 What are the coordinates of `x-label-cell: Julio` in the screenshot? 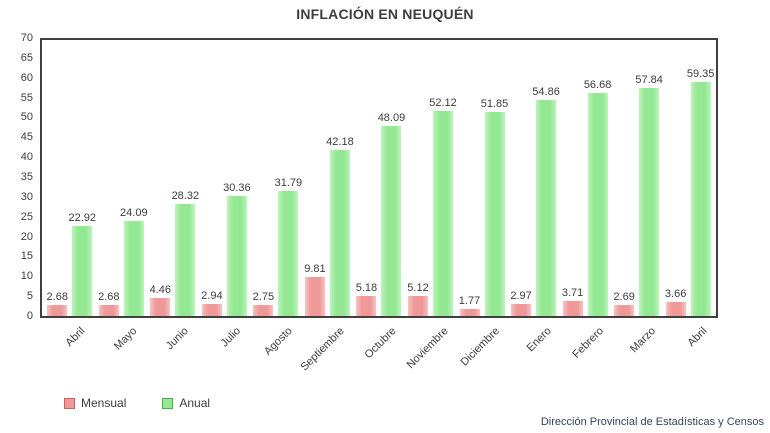 It's located at (224, 356).